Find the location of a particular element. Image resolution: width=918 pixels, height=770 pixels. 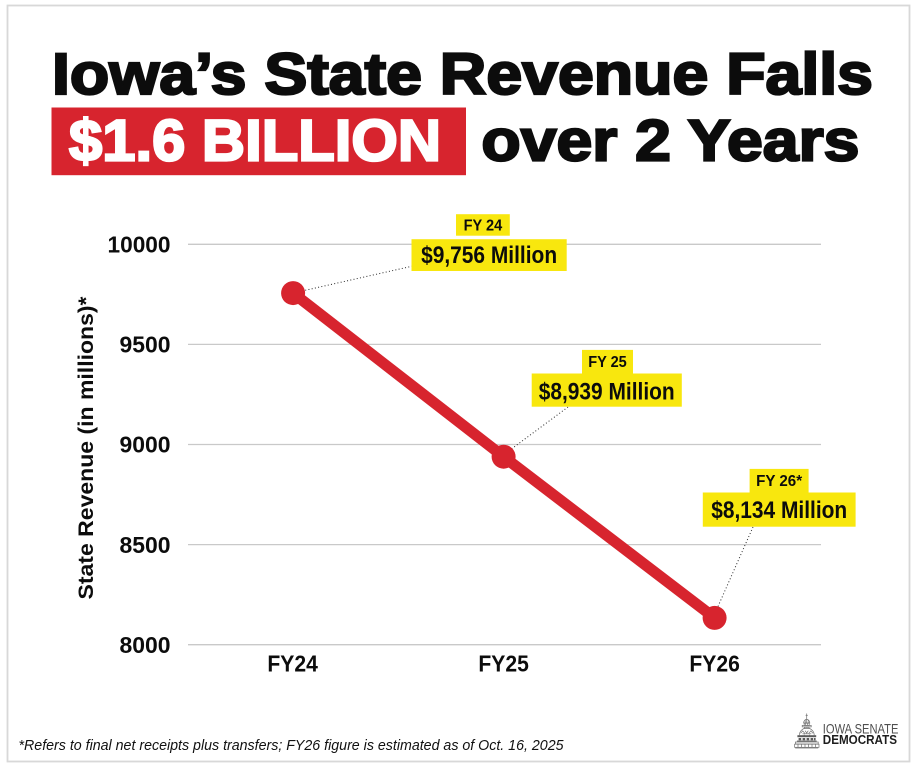

svg-text: 8000 is located at coordinates (145, 645).